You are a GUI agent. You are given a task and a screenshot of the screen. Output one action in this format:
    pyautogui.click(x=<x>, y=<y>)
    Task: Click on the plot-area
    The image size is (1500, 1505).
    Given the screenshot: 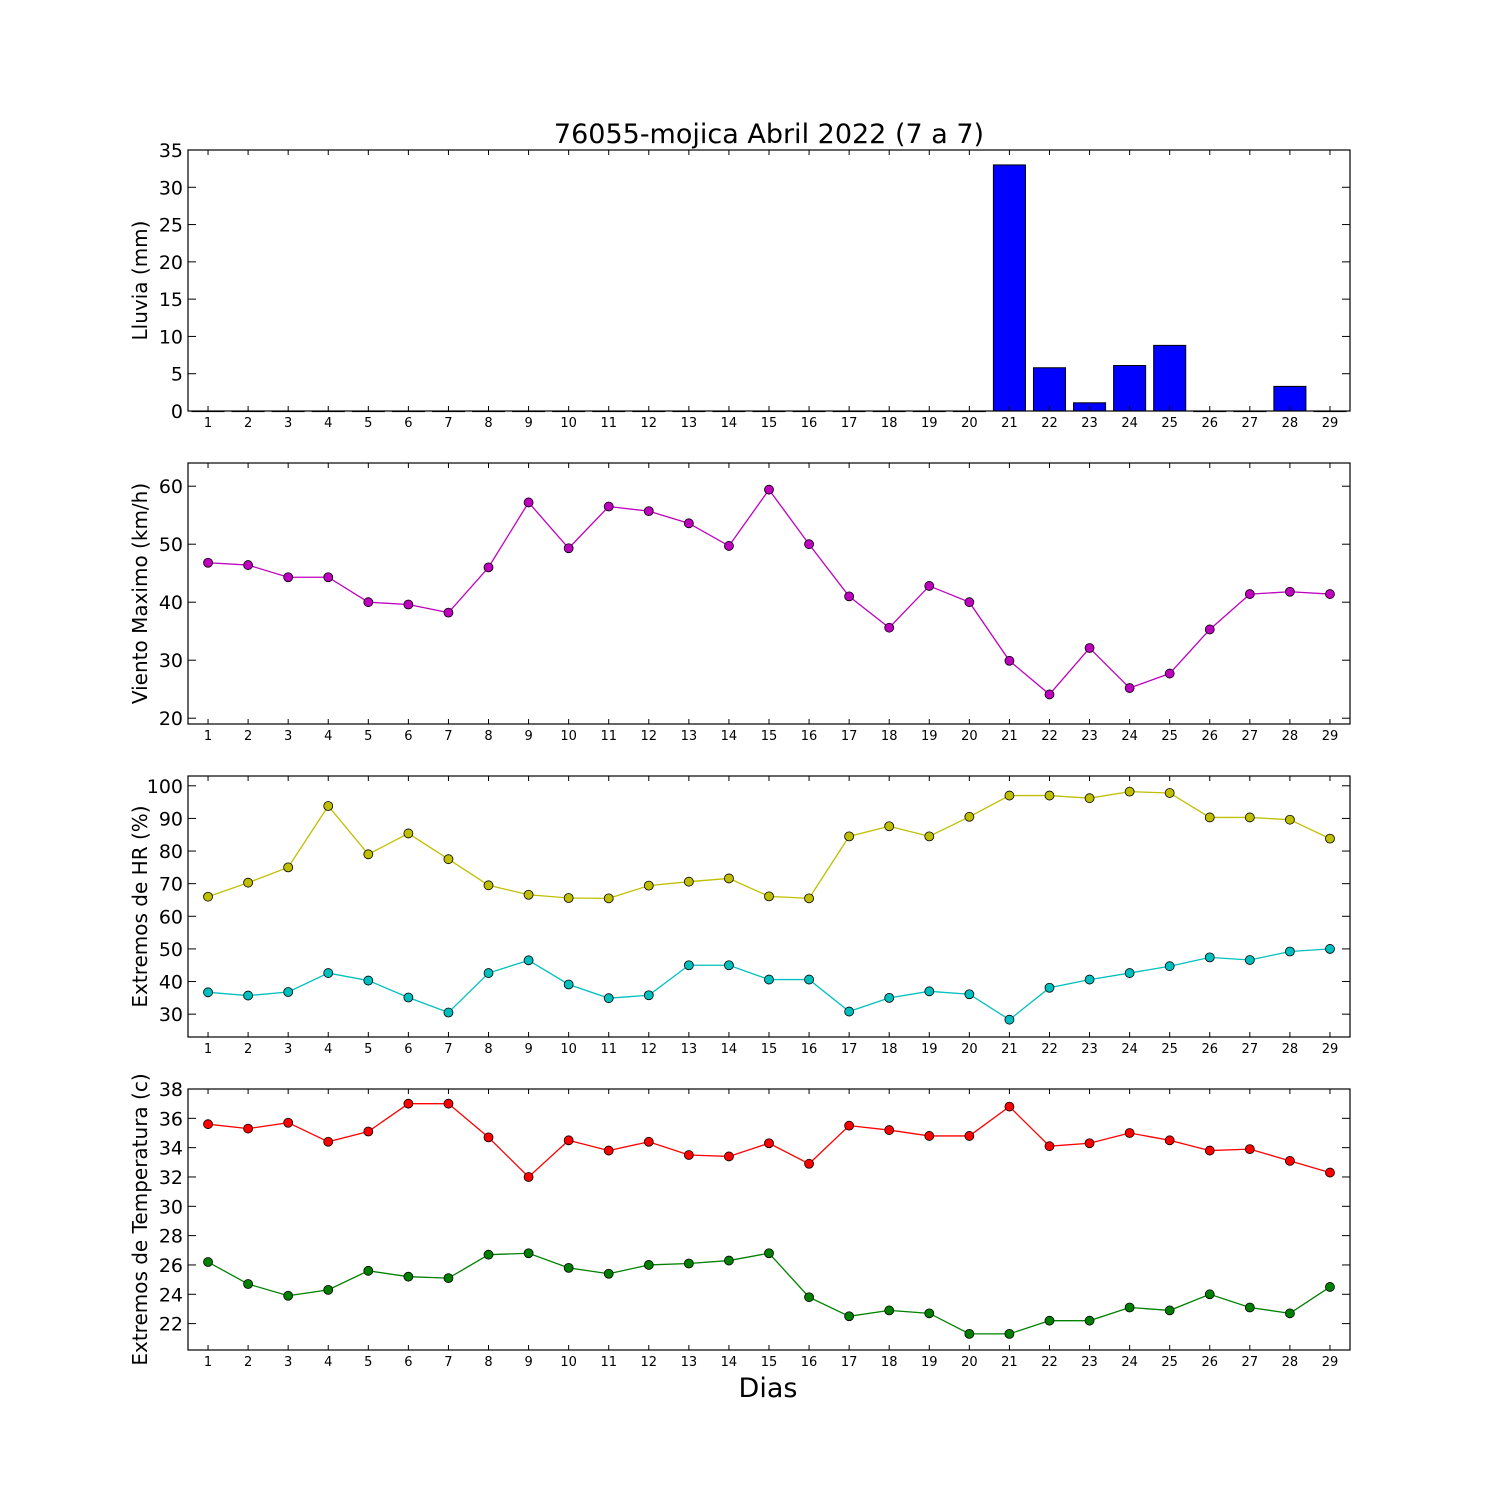 What is the action you would take?
    pyautogui.click(x=769, y=592)
    